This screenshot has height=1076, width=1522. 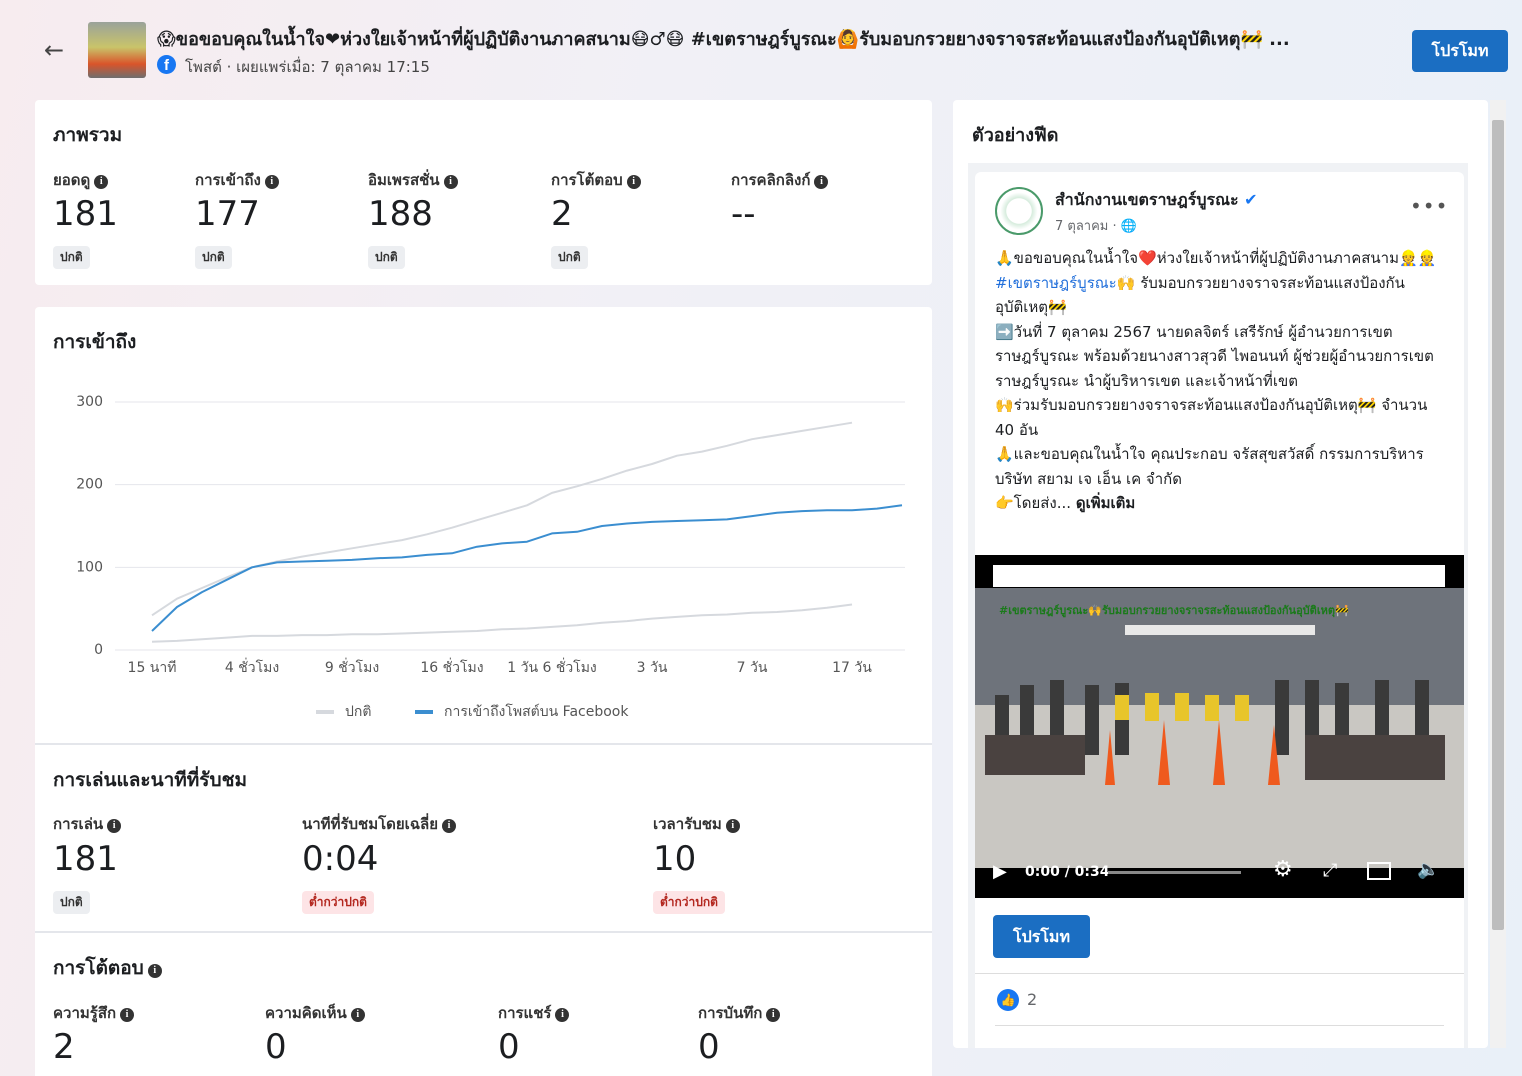 I want to click on metric-label: อิมเพรสชั่น i, so click(x=413, y=180).